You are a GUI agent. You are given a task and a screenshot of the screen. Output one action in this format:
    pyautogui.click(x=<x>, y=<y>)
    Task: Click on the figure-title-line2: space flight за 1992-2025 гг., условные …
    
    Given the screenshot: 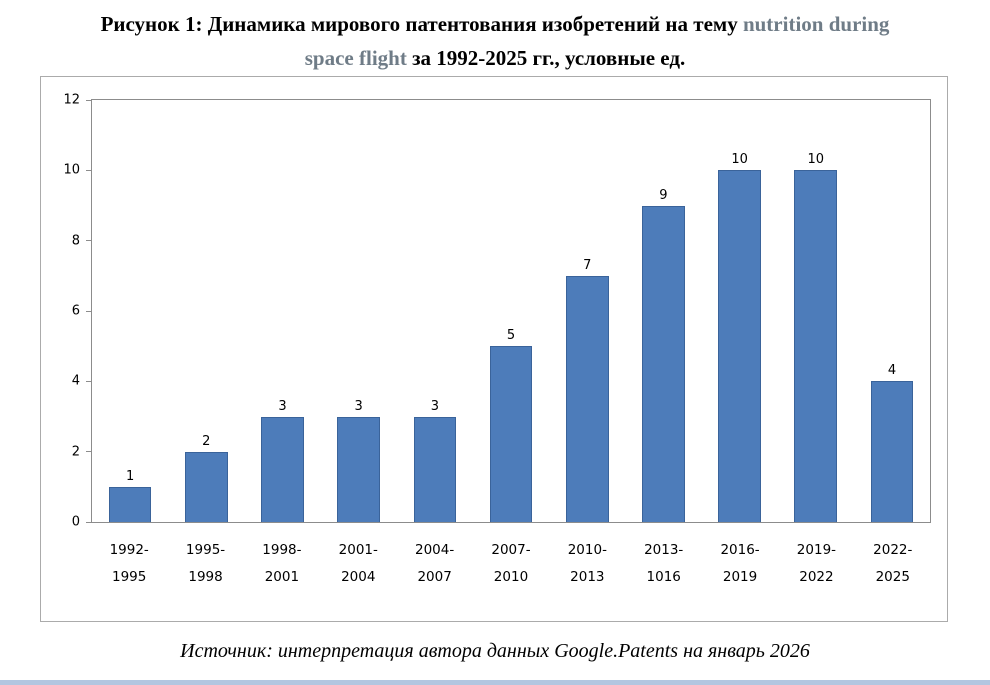 What is the action you would take?
    pyautogui.click(x=495, y=59)
    